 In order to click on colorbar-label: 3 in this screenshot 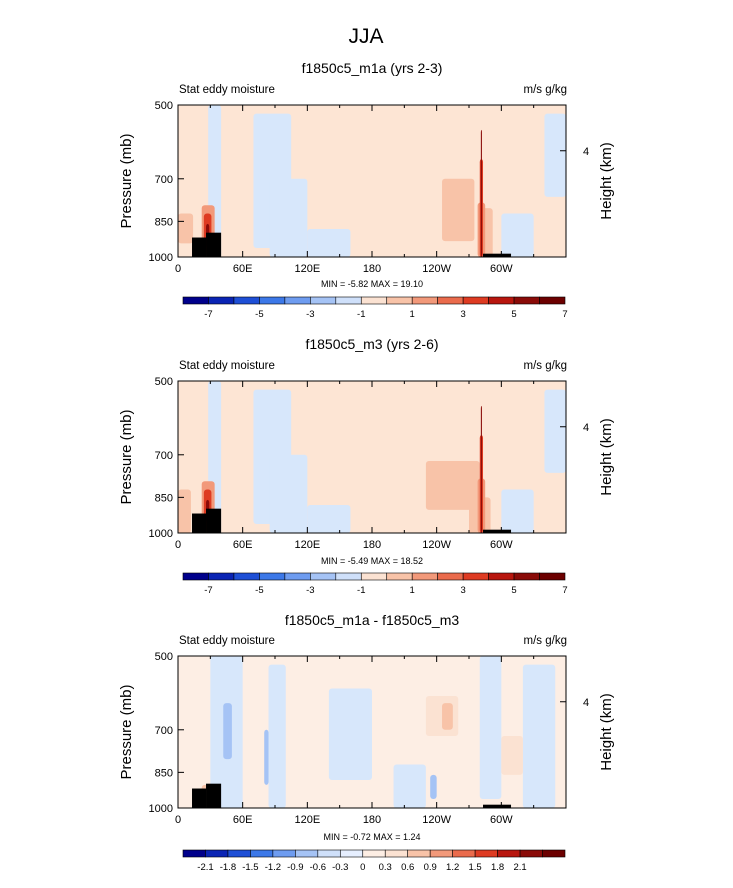, I will do `click(462, 590)`.